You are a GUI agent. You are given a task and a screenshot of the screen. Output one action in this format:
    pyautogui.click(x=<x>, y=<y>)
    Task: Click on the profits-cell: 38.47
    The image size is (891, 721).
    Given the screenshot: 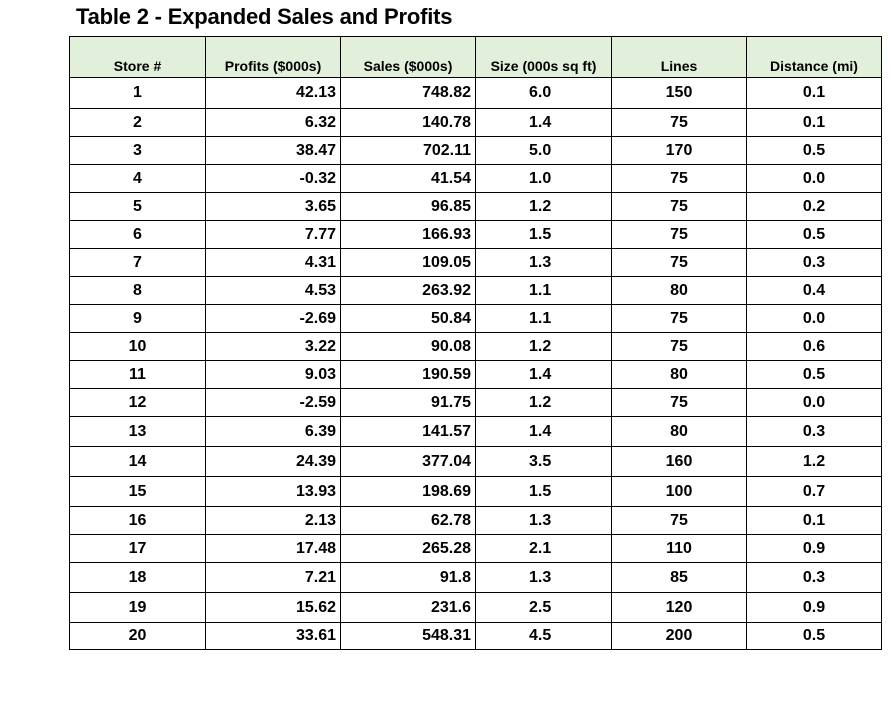 What is the action you would take?
    pyautogui.click(x=273, y=150)
    